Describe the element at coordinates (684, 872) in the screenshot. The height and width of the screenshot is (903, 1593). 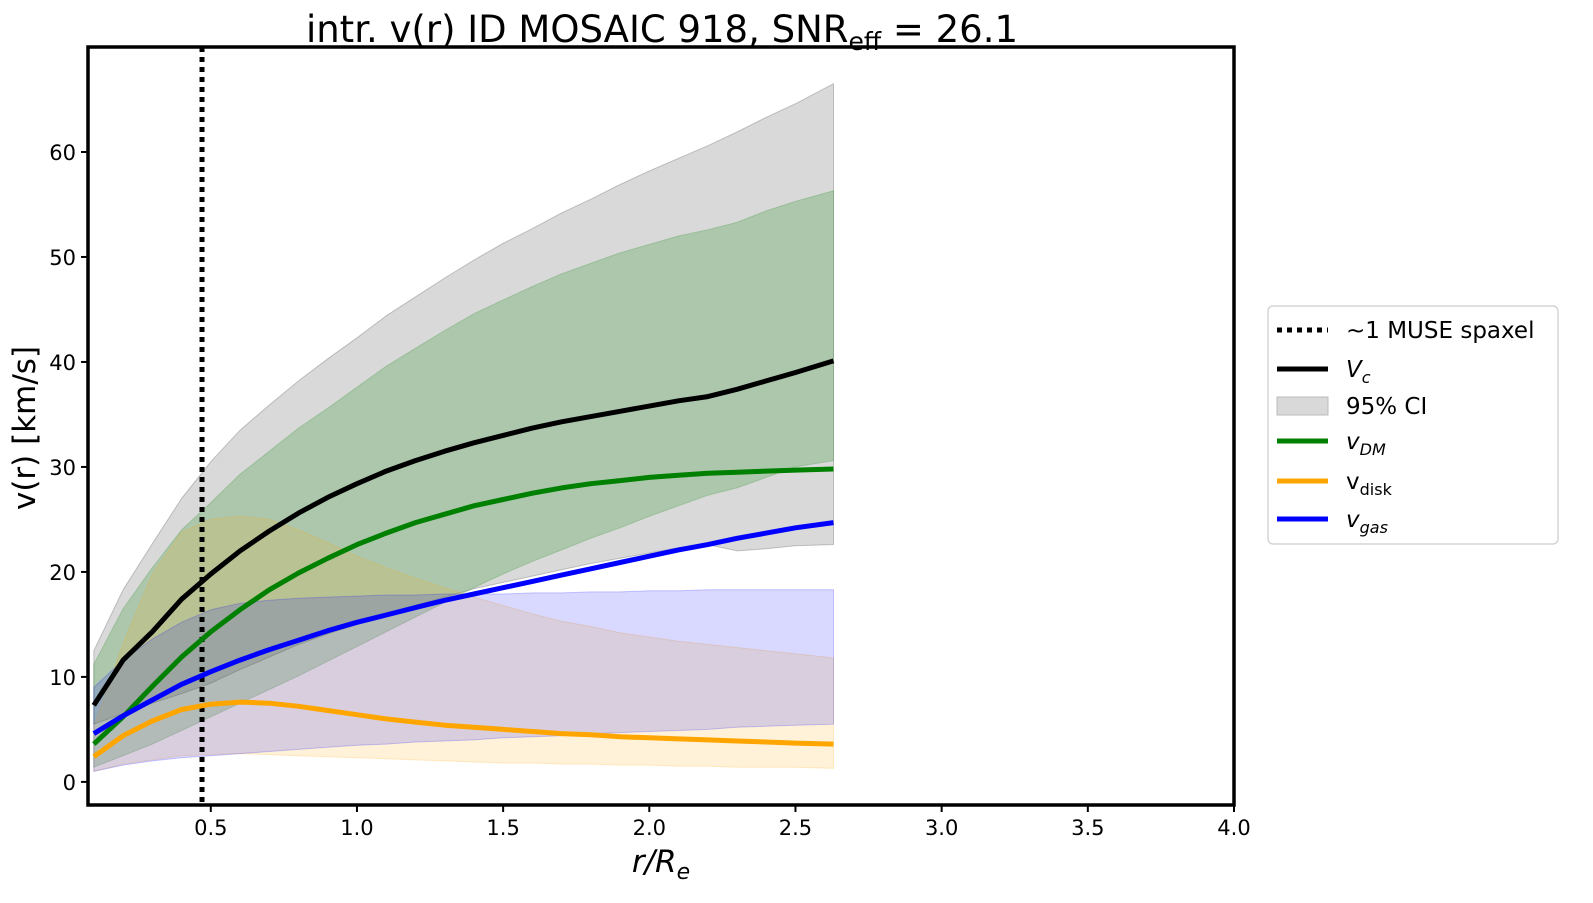
I see `x-axis-label-subscript: e` at that location.